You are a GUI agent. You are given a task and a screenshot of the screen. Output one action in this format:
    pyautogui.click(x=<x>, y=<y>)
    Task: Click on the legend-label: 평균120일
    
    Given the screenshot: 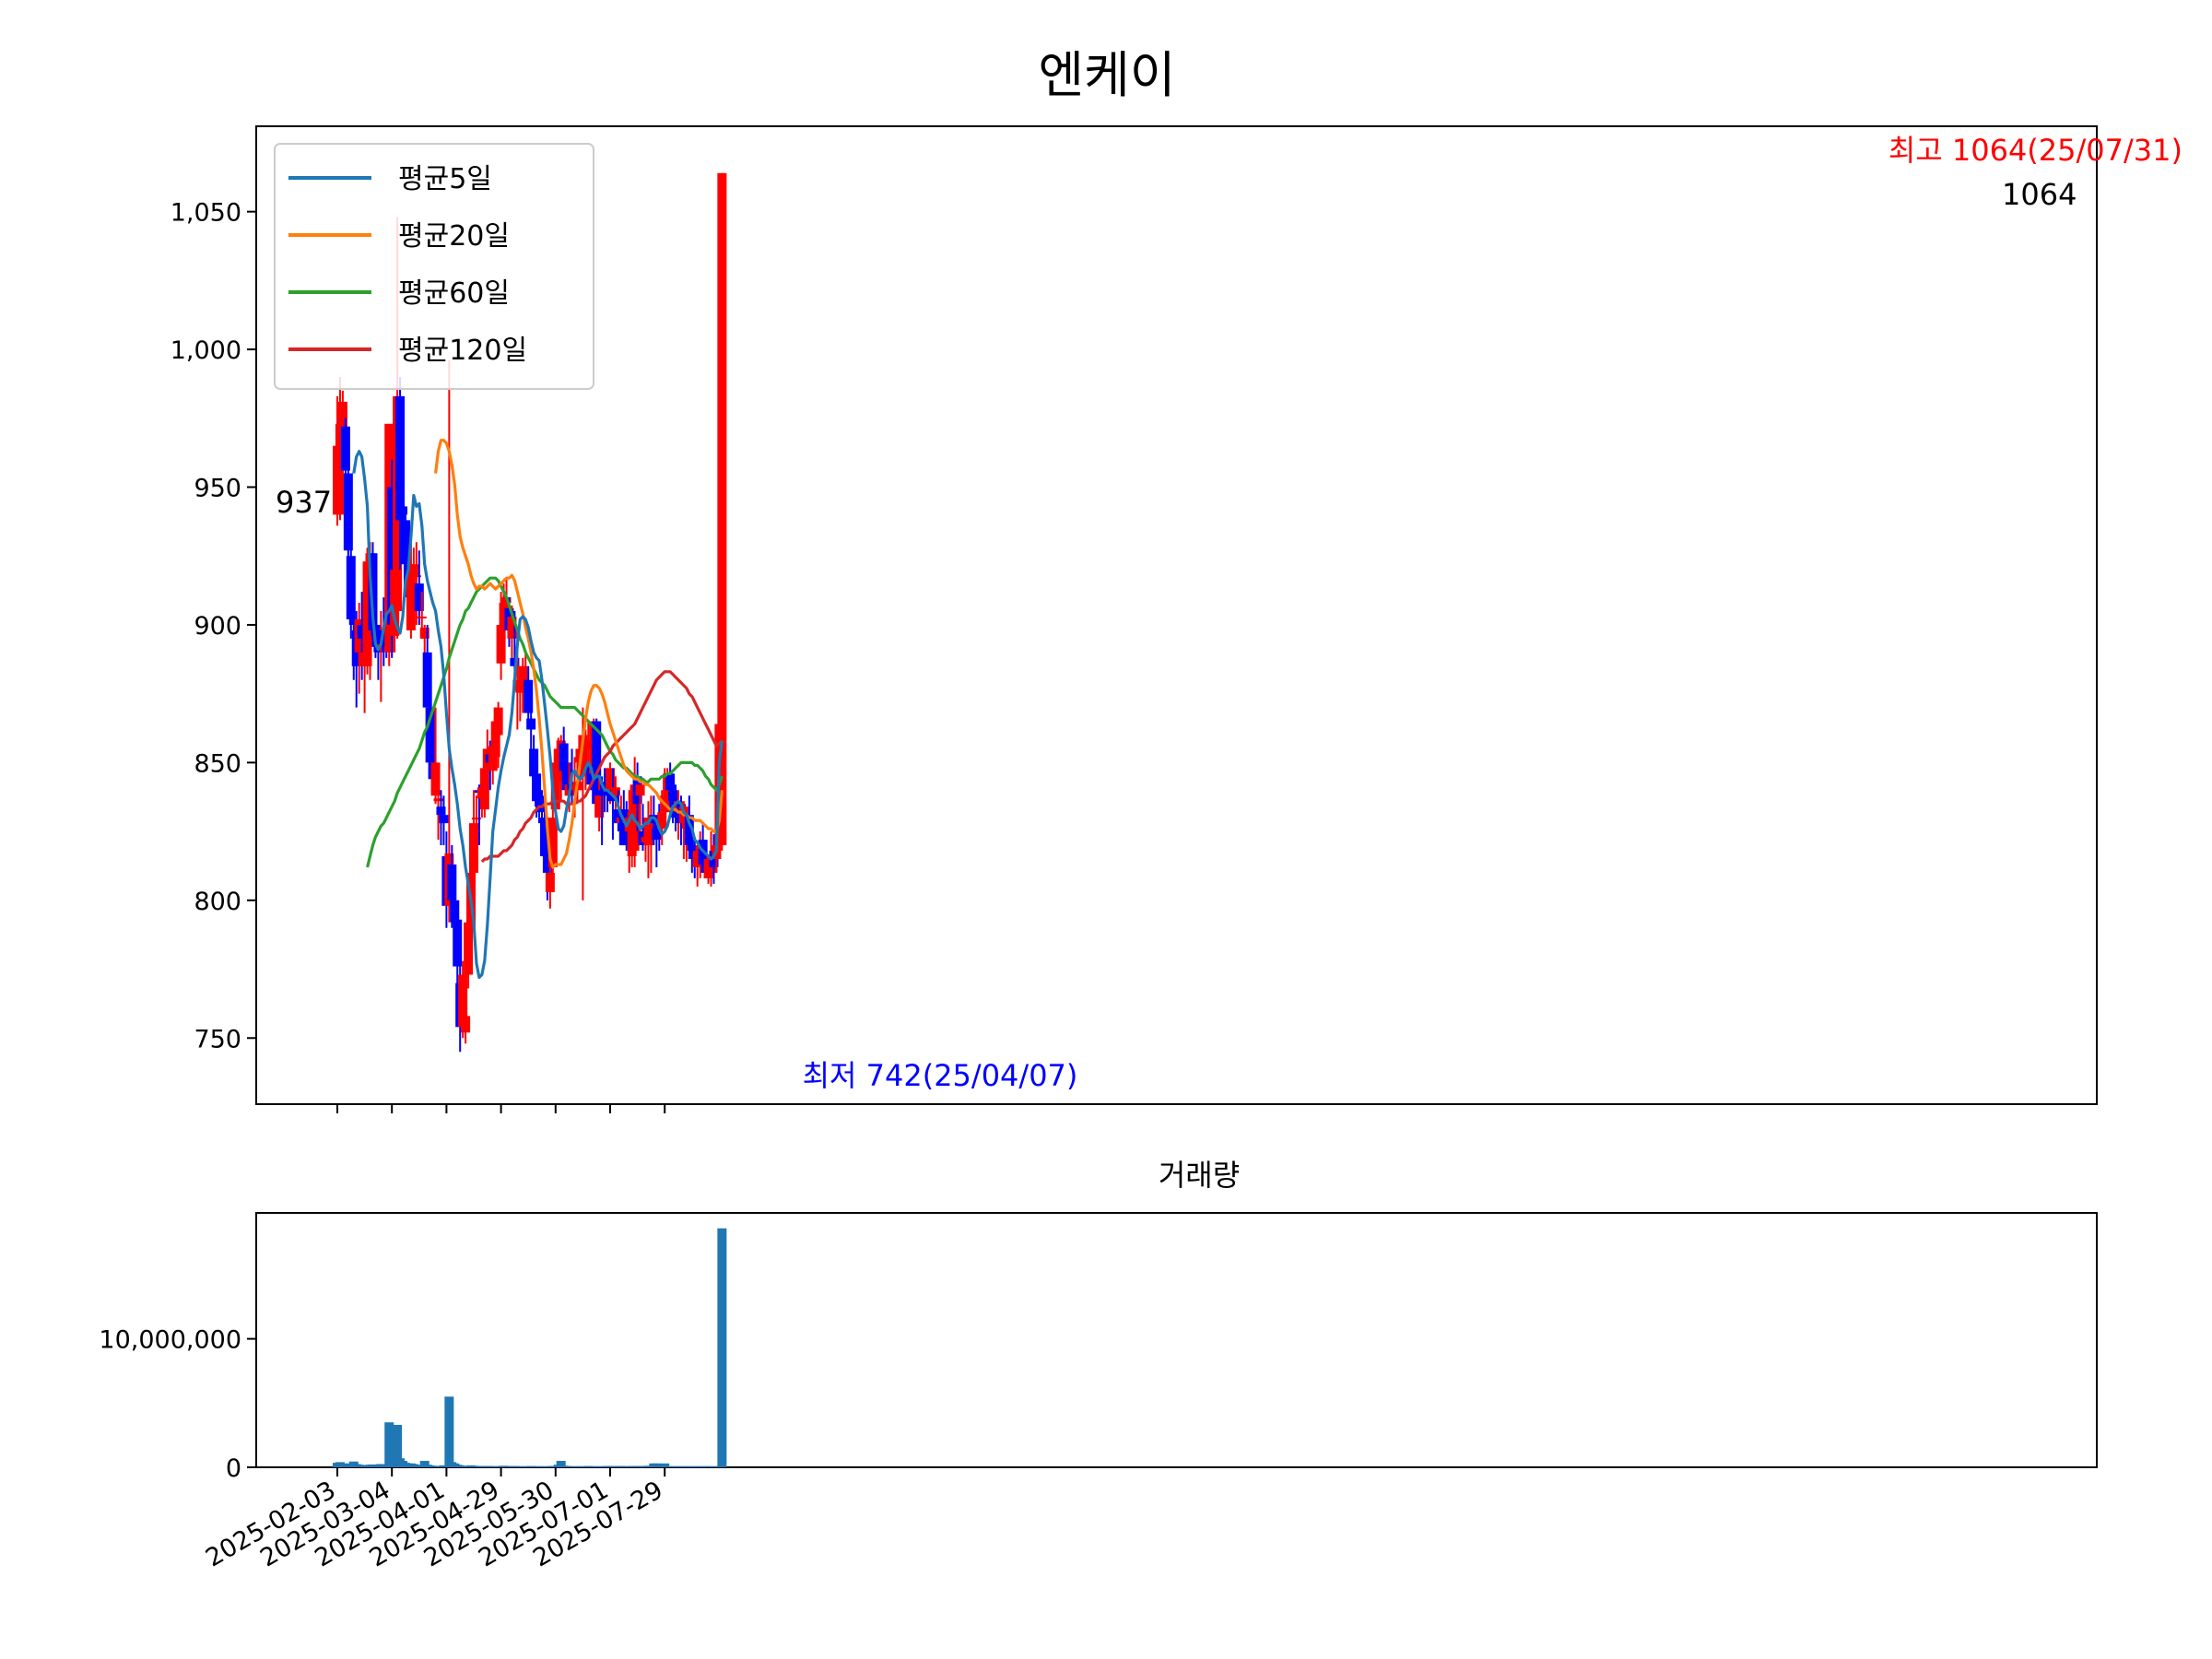 What is the action you would take?
    pyautogui.click(x=462, y=351)
    